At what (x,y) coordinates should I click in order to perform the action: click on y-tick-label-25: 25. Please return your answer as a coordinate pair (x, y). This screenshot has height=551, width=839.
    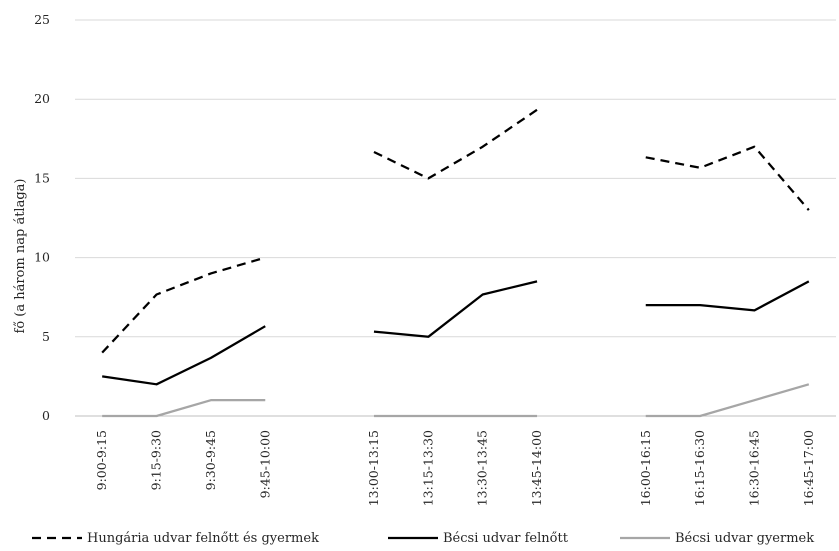
    Looking at the image, I should click on (42, 19).